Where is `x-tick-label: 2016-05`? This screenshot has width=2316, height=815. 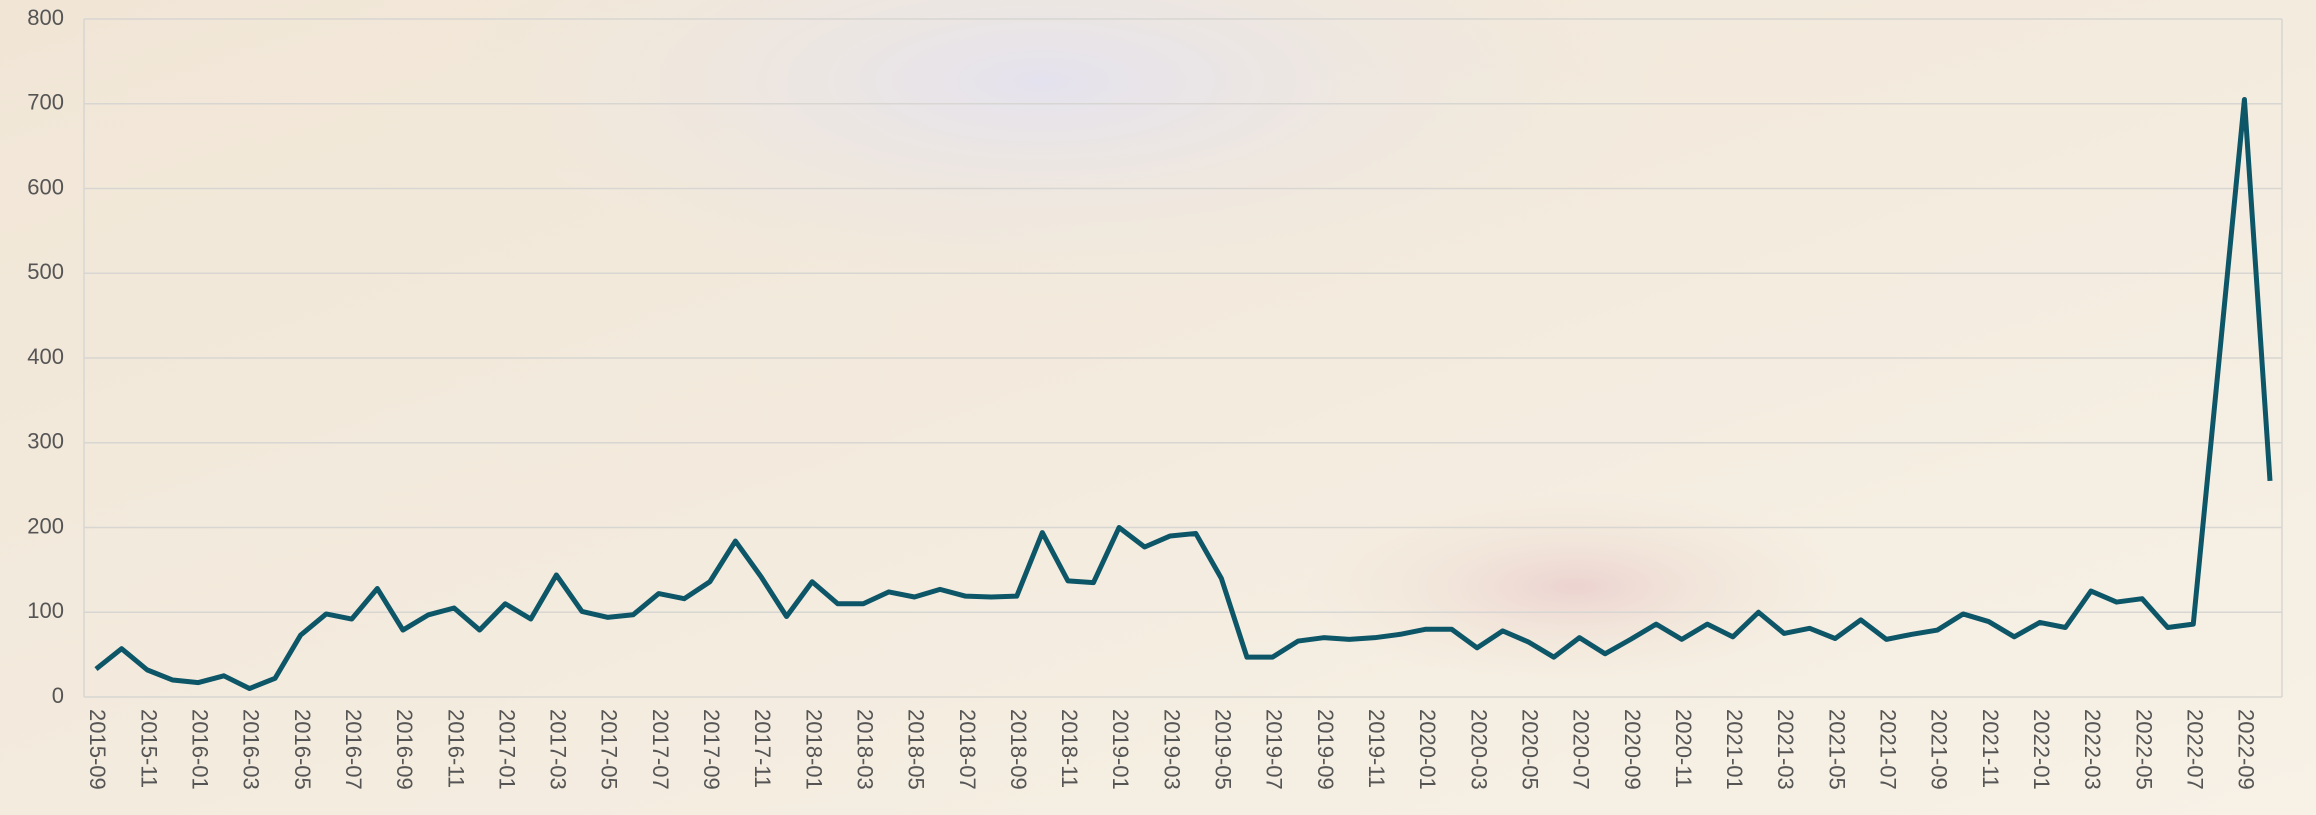
x-tick-label: 2016-05 is located at coordinates (302, 749).